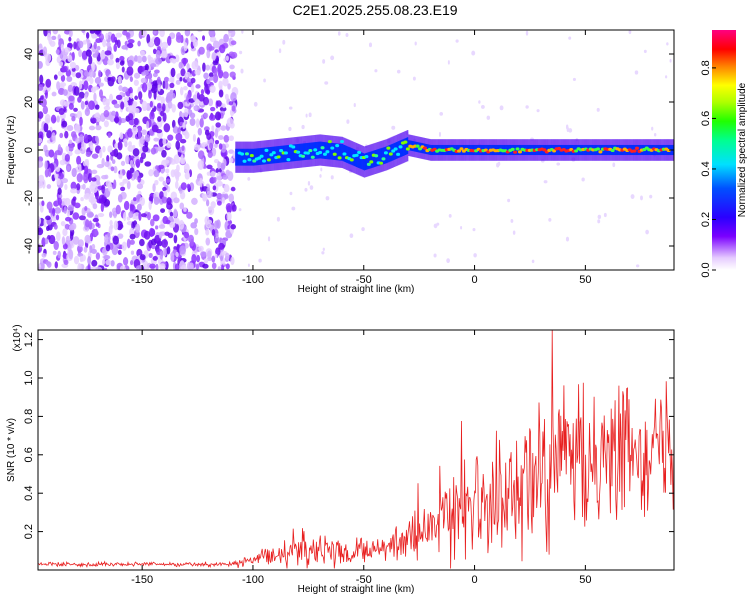 The width and height of the screenshot is (750, 600). I want to click on snr-x-tick-label: 0, so click(474, 580).